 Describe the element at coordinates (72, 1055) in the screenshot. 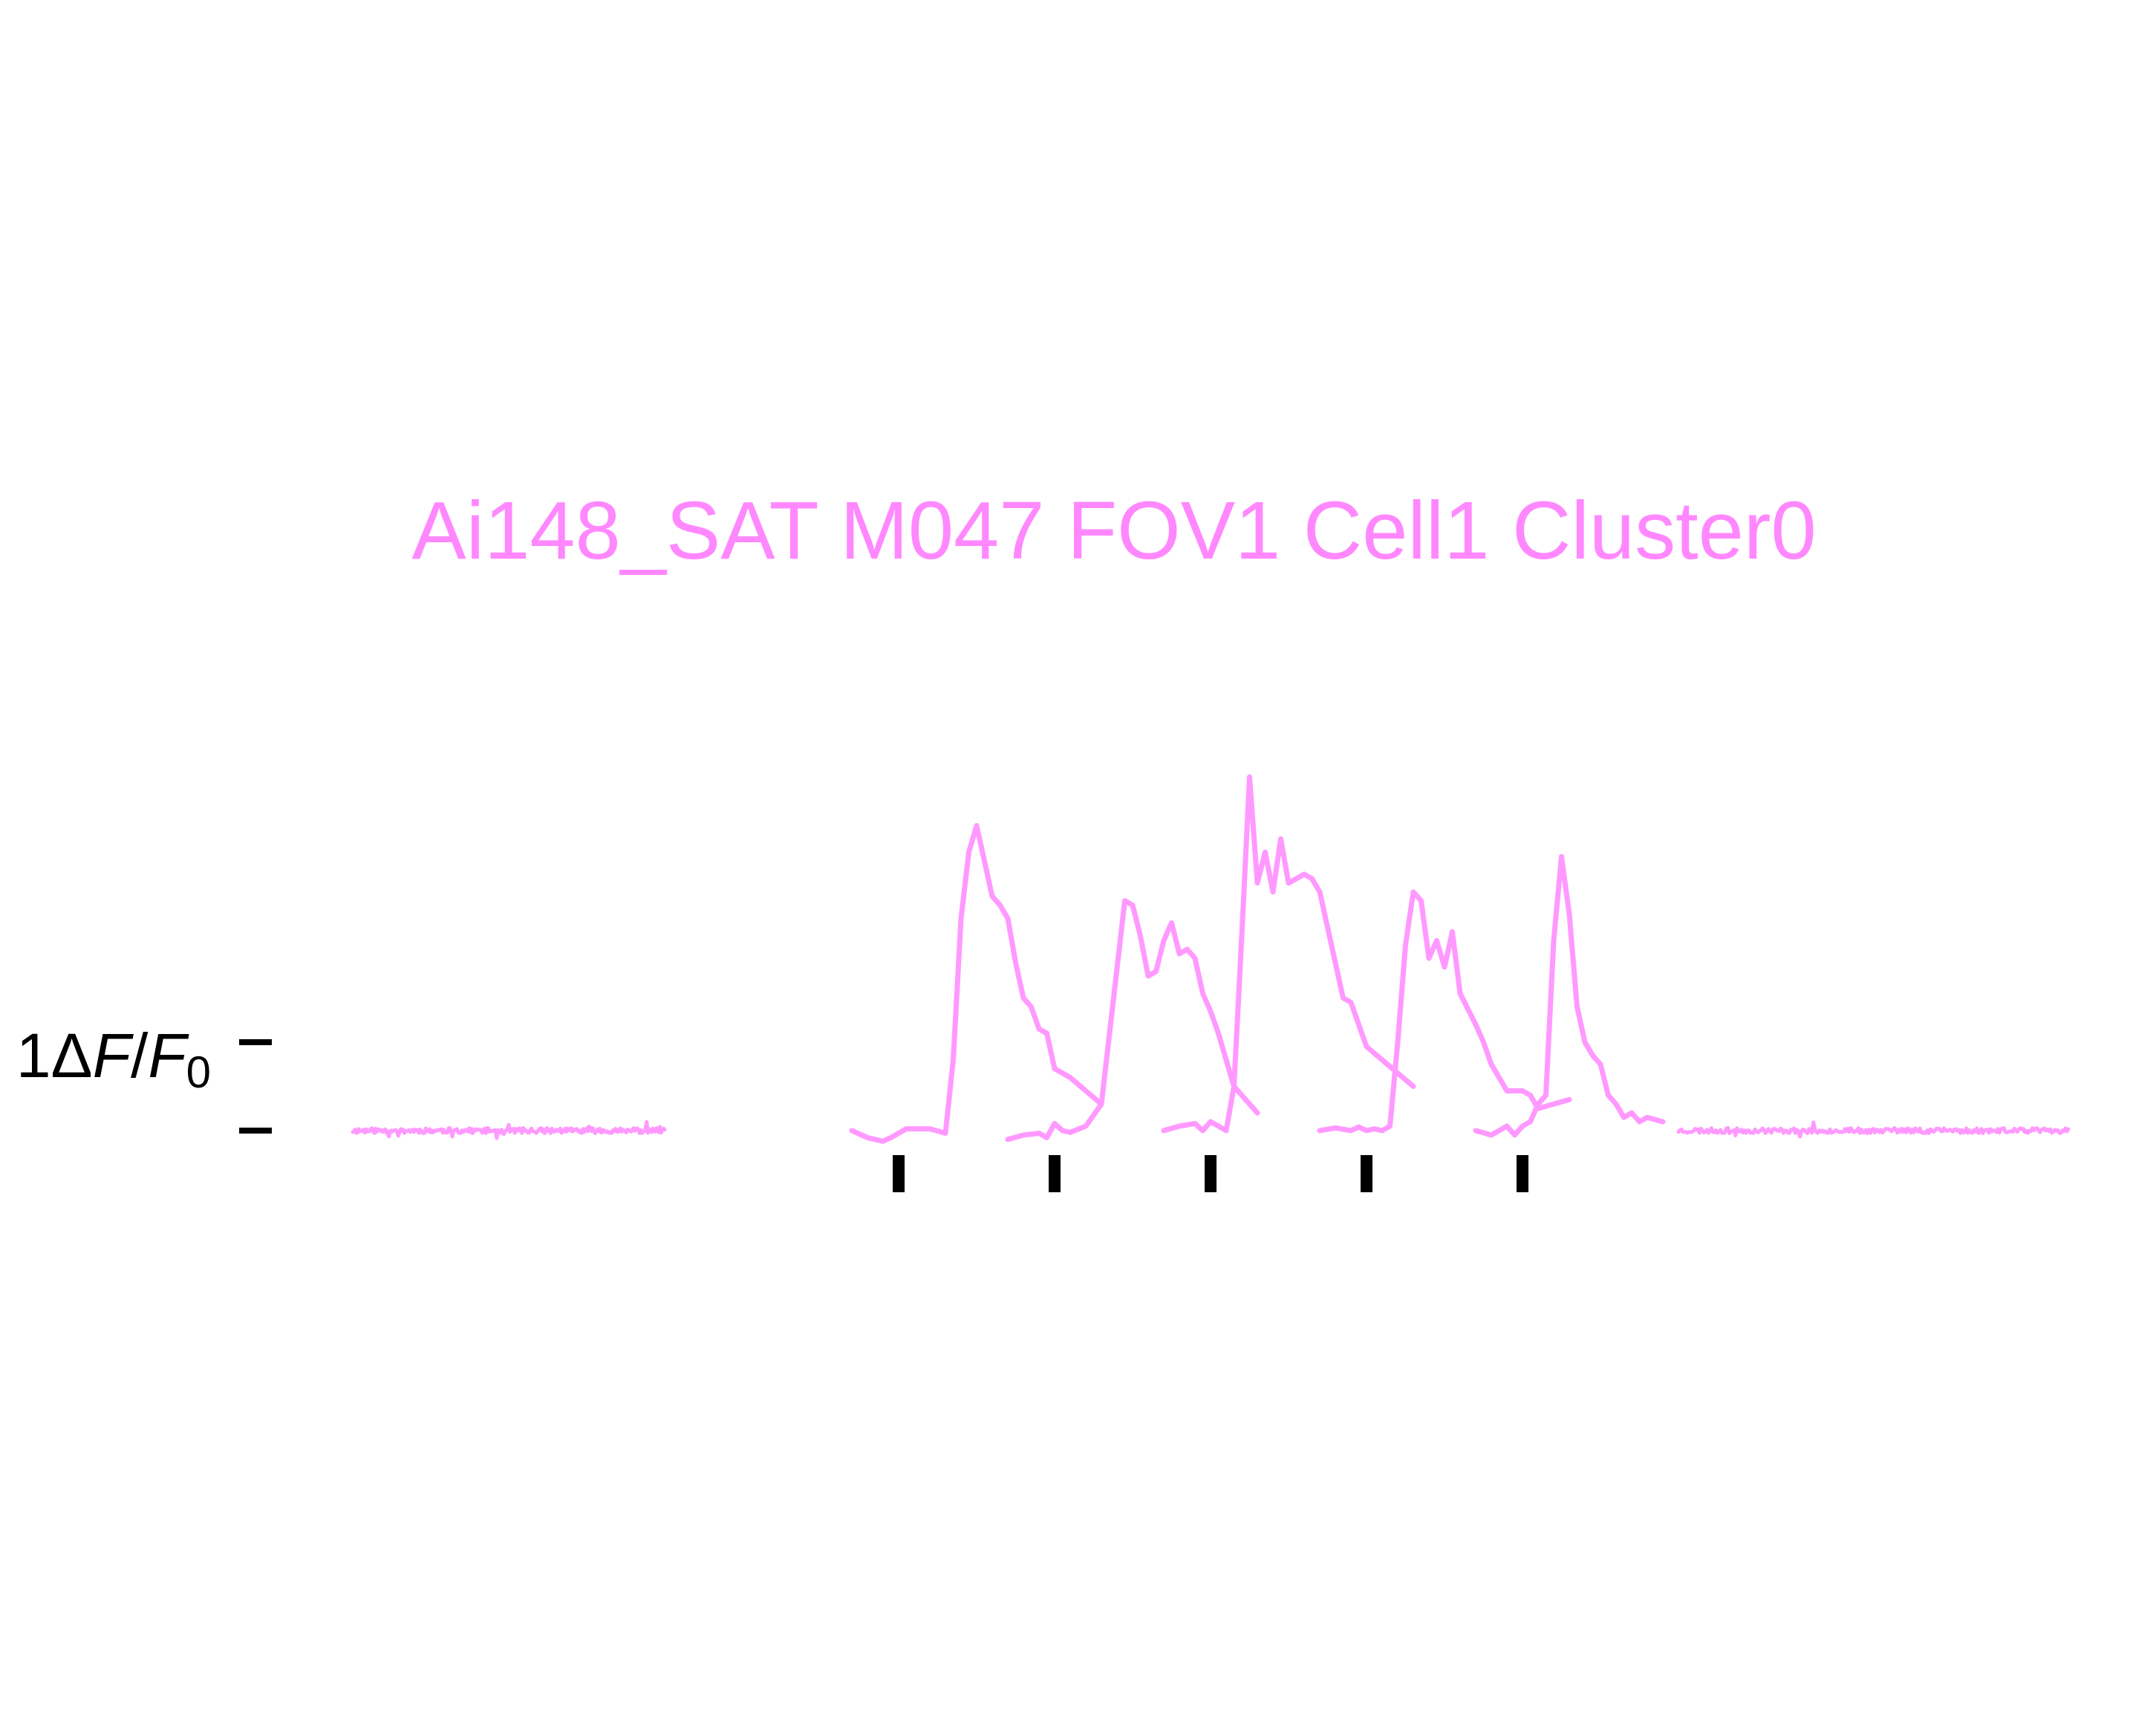

I see `ylabel-delta: Δ` at that location.